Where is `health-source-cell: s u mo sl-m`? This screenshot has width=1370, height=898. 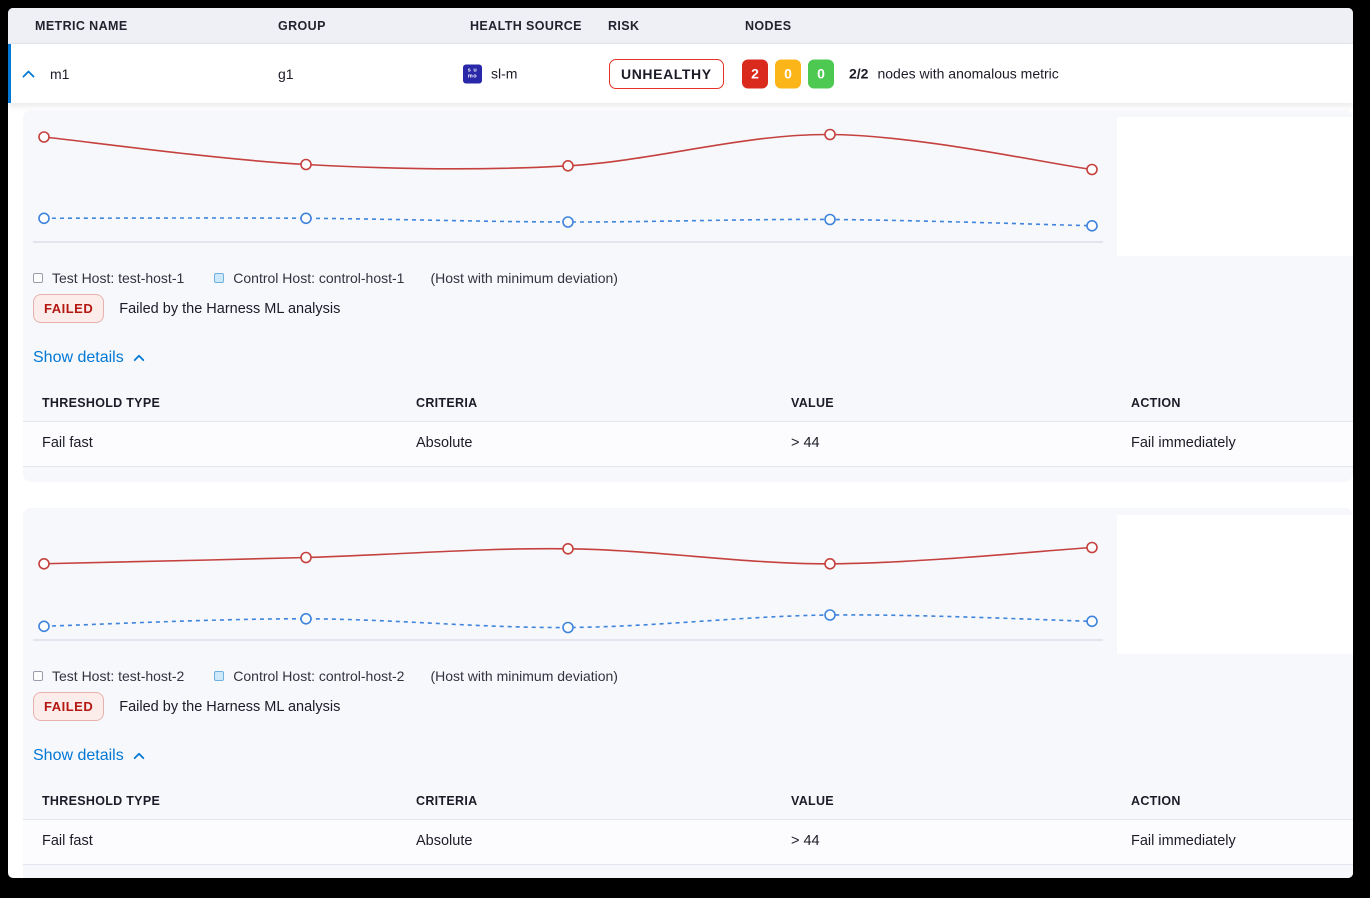
health-source-cell: s u mo sl-m is located at coordinates (490, 73).